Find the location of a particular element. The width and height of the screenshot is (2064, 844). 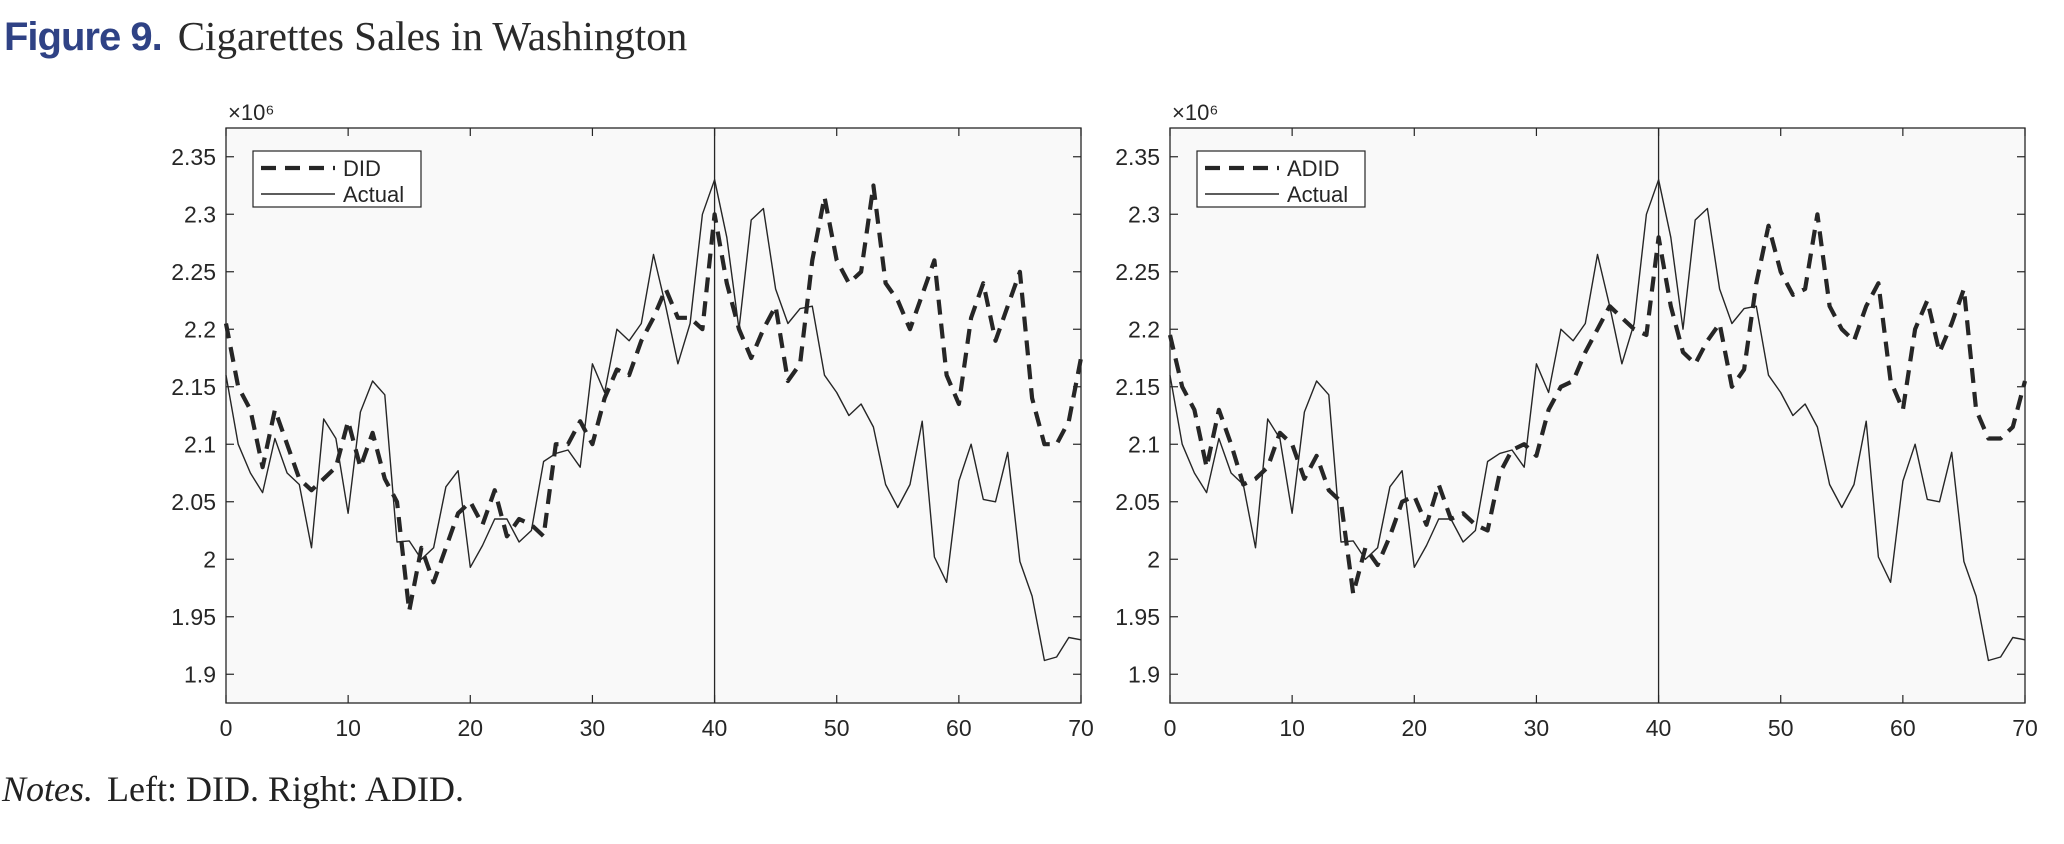

figure-title-text: Cigarettes Sales in Washington is located at coordinates (432, 36).